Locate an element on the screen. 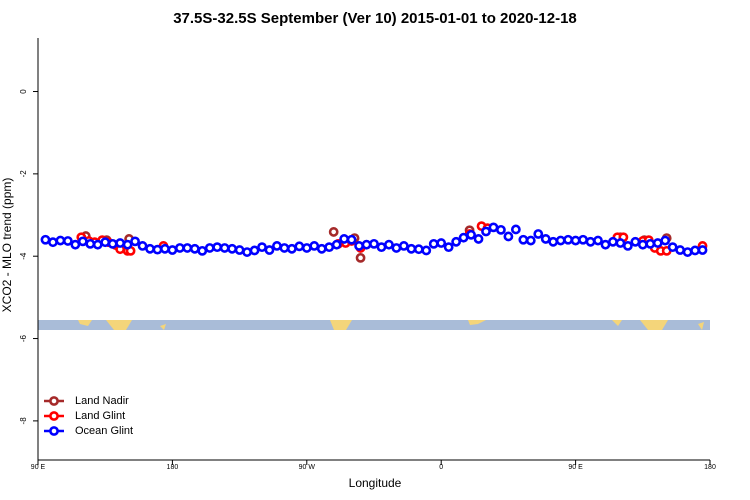 The width and height of the screenshot is (750, 500). x-tick-label: 0 is located at coordinates (441, 467).